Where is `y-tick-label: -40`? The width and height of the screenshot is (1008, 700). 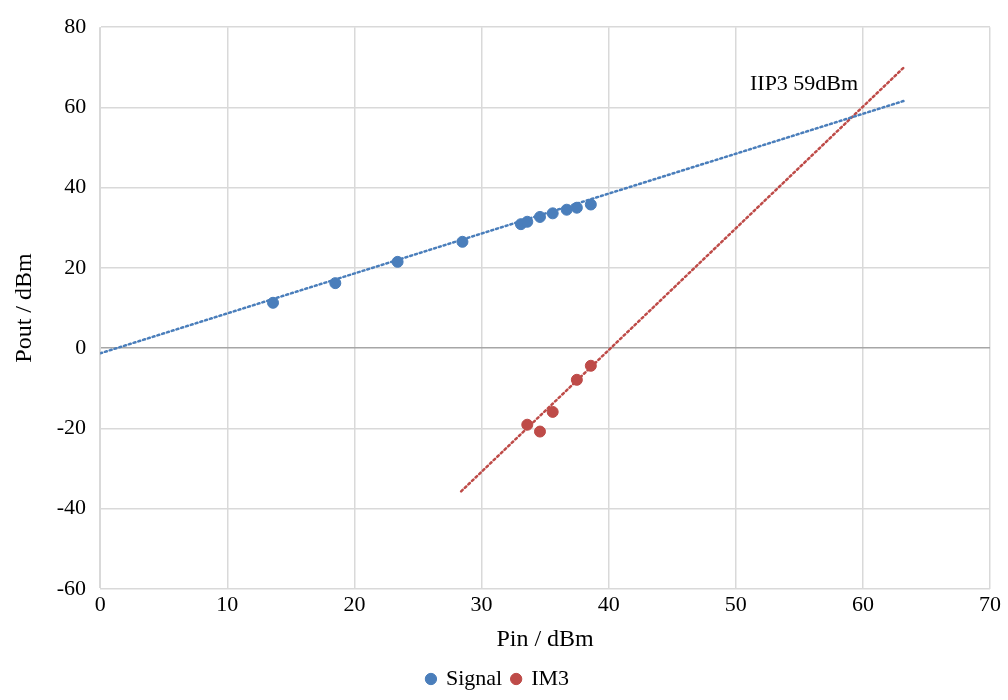 y-tick-label: -40 is located at coordinates (71, 507).